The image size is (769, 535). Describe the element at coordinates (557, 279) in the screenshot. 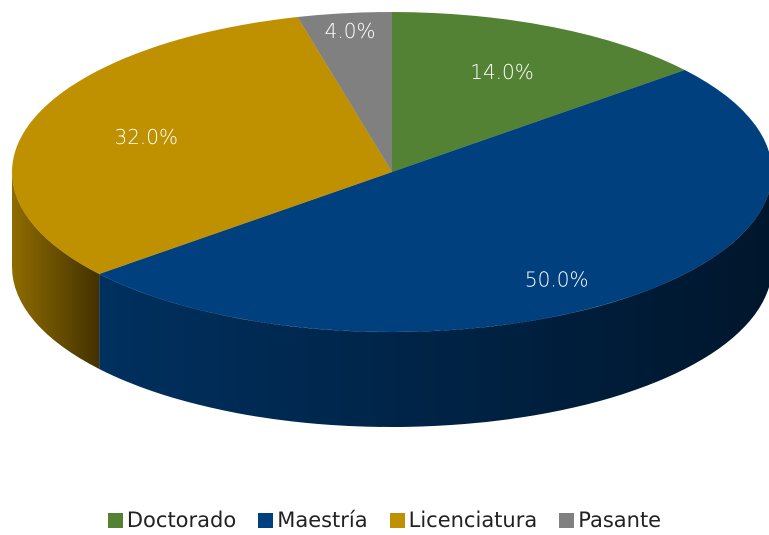

I see `data-label: 50.0%` at that location.